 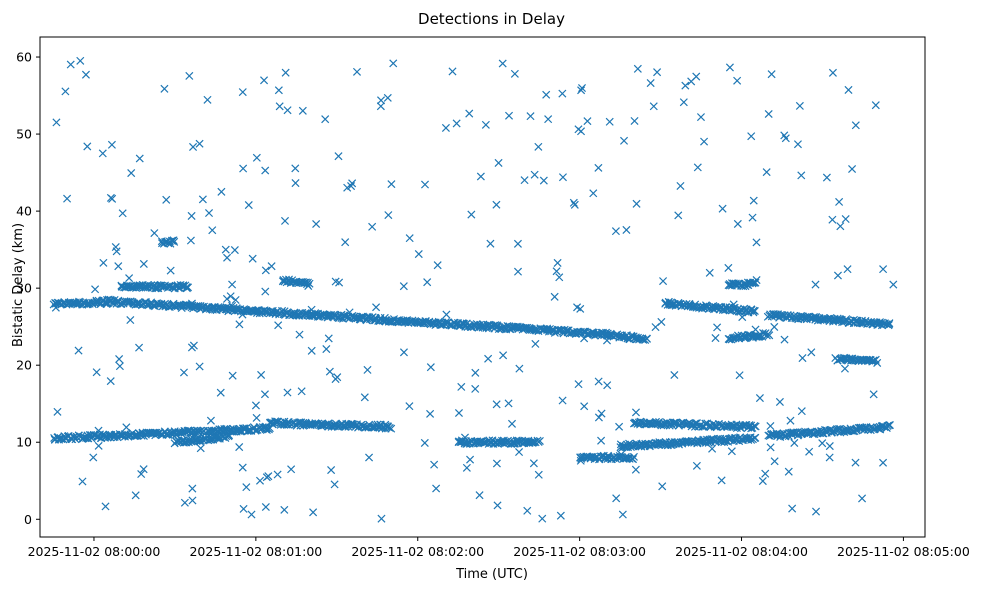 What do you see at coordinates (24, 211) in the screenshot?
I see `y-tick-label: 40` at bounding box center [24, 211].